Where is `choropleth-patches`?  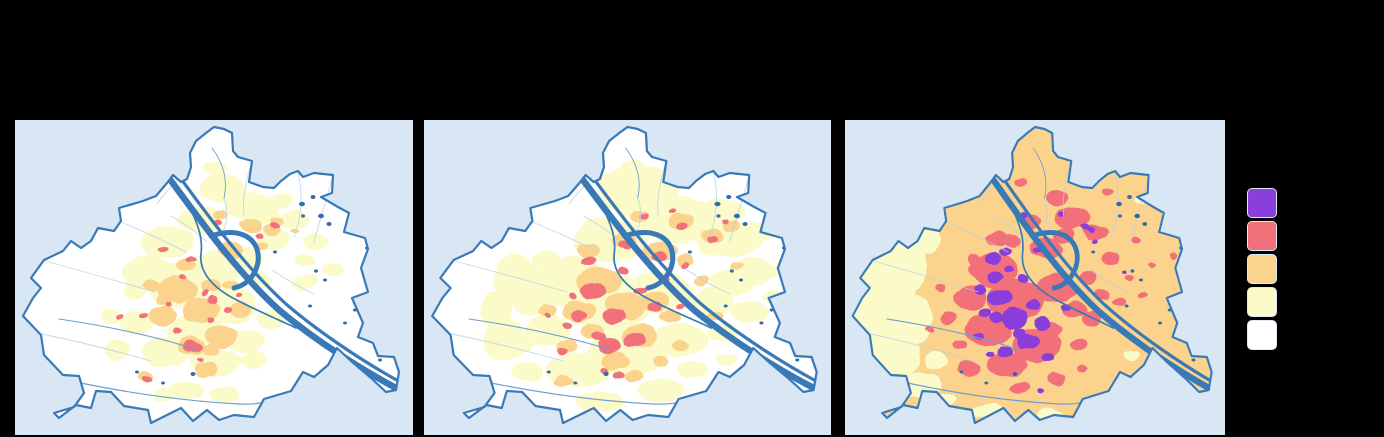
choropleth-patches is located at coordinates (1015, 300).